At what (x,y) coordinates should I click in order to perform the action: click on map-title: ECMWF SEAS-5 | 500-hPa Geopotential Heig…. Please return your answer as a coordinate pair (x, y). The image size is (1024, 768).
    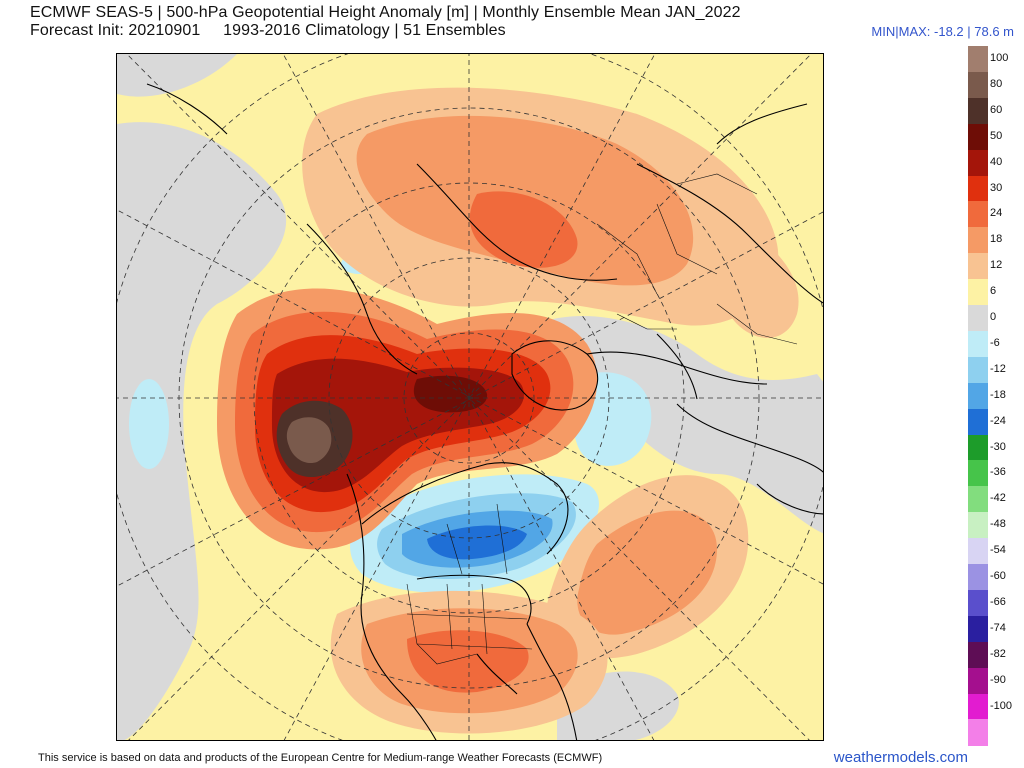
    Looking at the image, I should click on (385, 12).